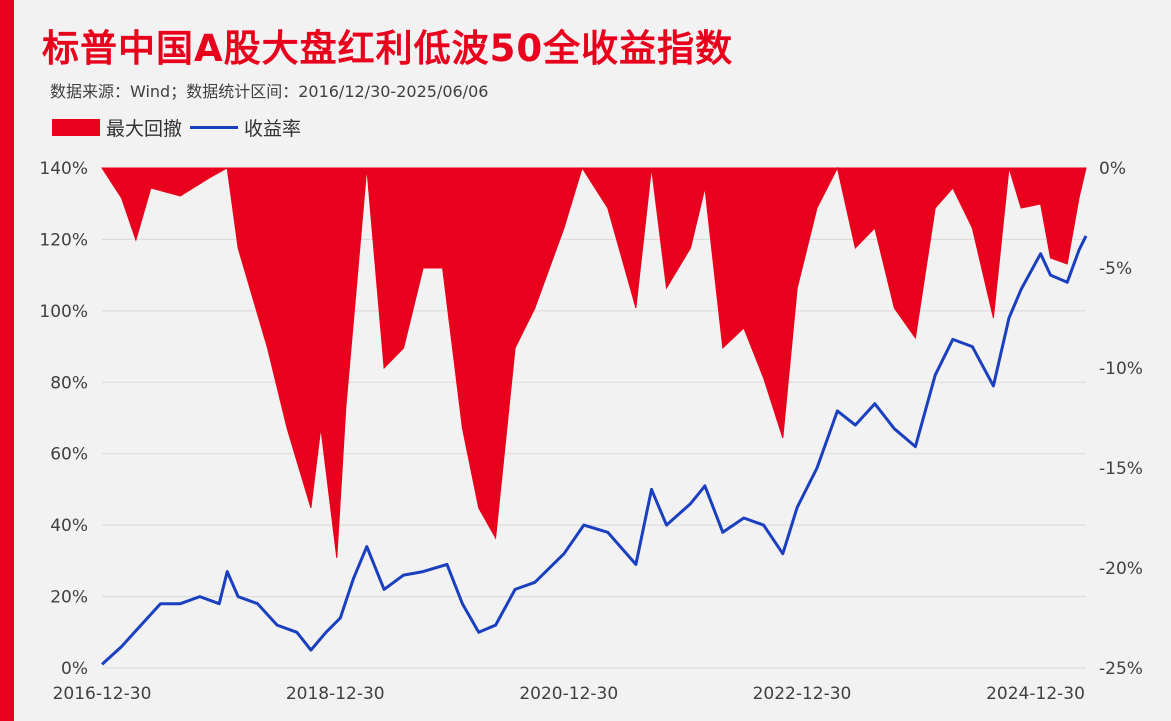  Describe the element at coordinates (802, 694) in the screenshot. I see `x-tick-label: 2022-12-30` at that location.